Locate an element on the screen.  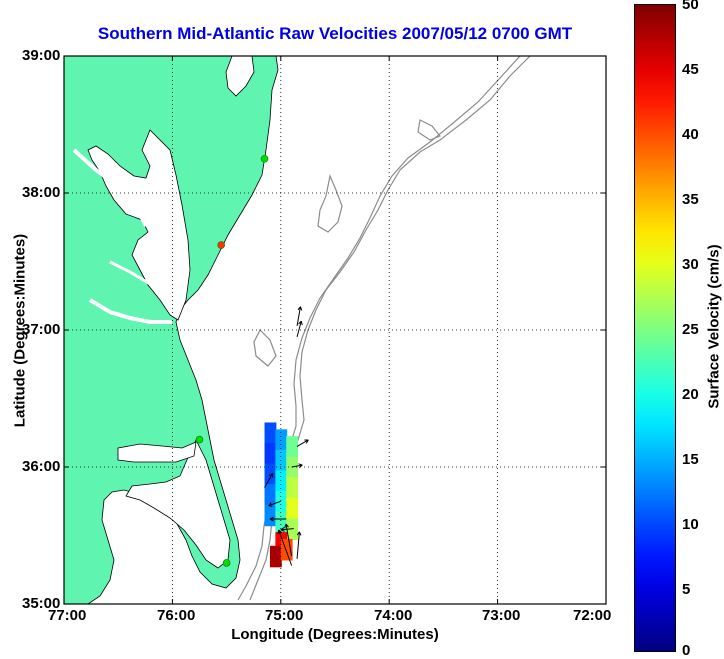
colorbar-tick-label: 50 is located at coordinates (690, 6).